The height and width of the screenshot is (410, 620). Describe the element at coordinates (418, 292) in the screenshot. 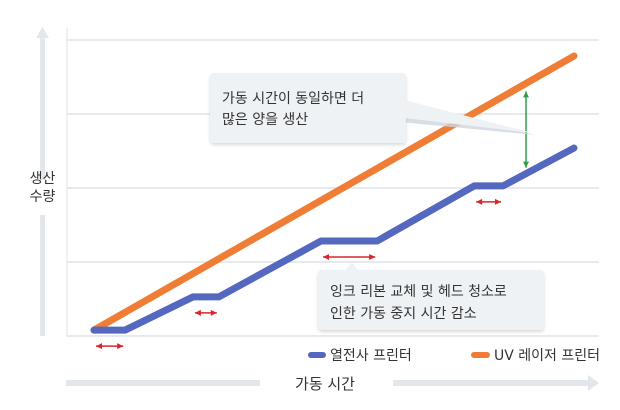

I see `callout-downtime-line-1: 잉크 리본 교체 및 헤드 청소로` at that location.